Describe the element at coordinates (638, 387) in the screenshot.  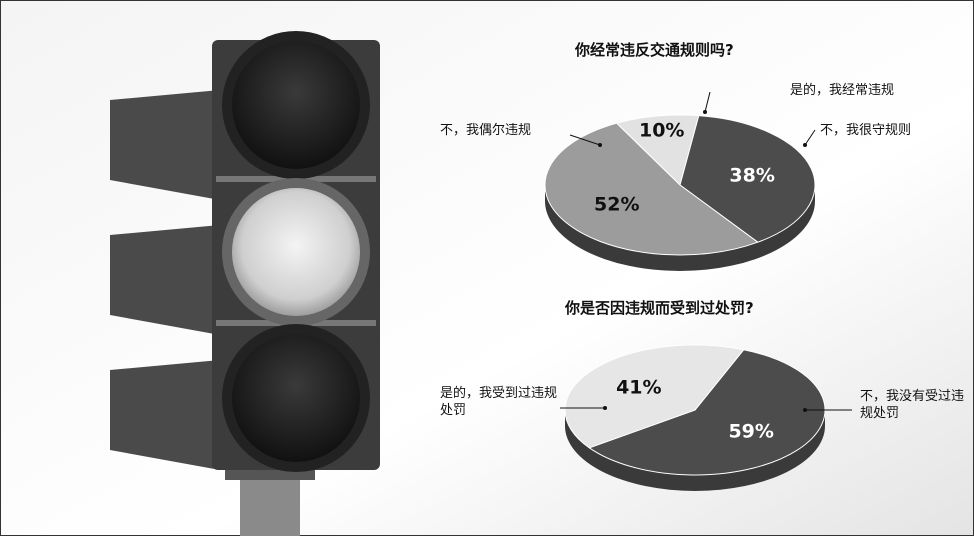
I see `value-label: 41%` at that location.